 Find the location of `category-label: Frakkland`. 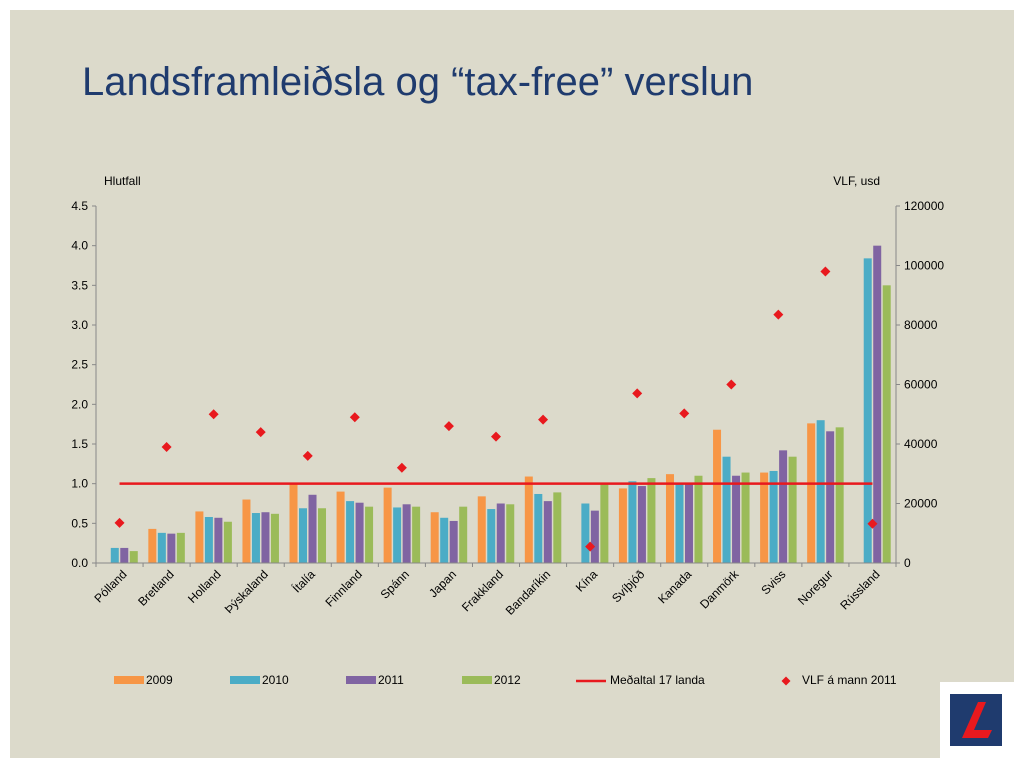

category-label: Frakkland is located at coordinates (482, 590).